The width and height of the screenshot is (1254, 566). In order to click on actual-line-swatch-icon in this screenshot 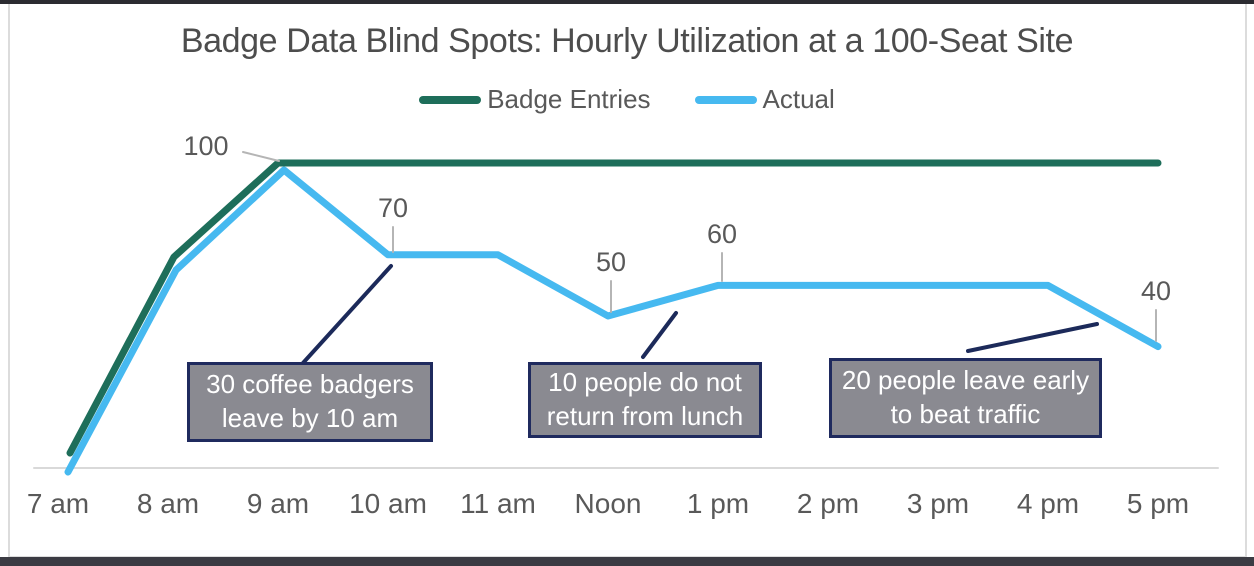, I will do `click(725, 99)`.